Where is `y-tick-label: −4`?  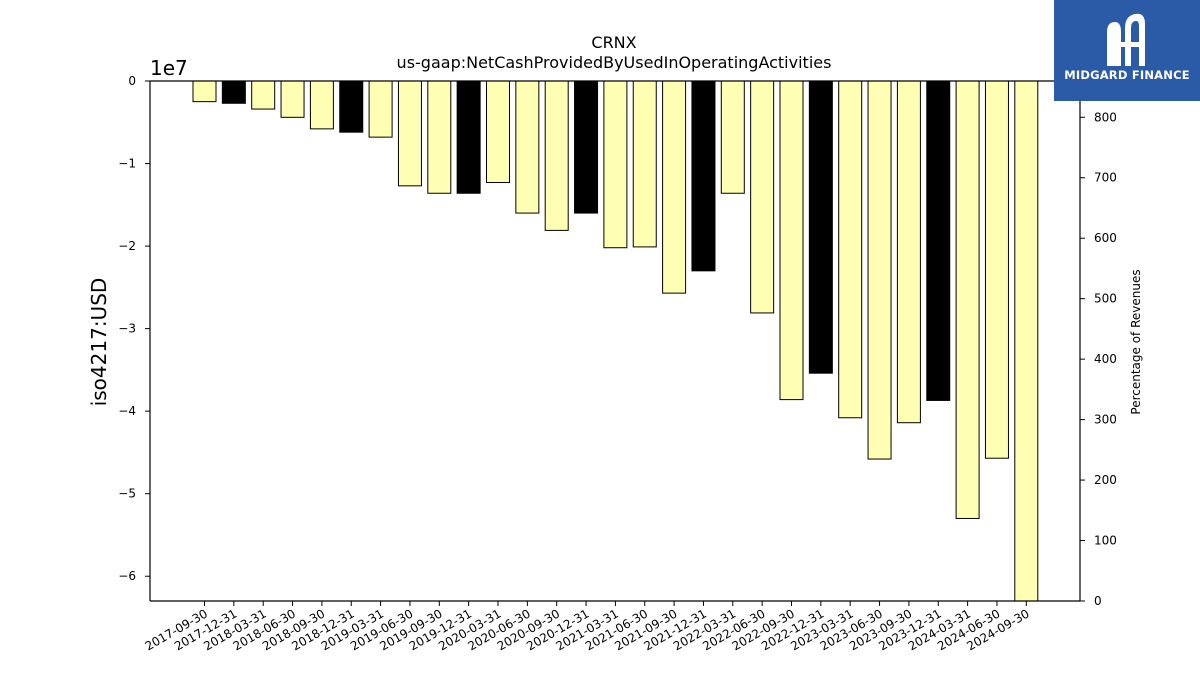 y-tick-label: −4 is located at coordinates (127, 411).